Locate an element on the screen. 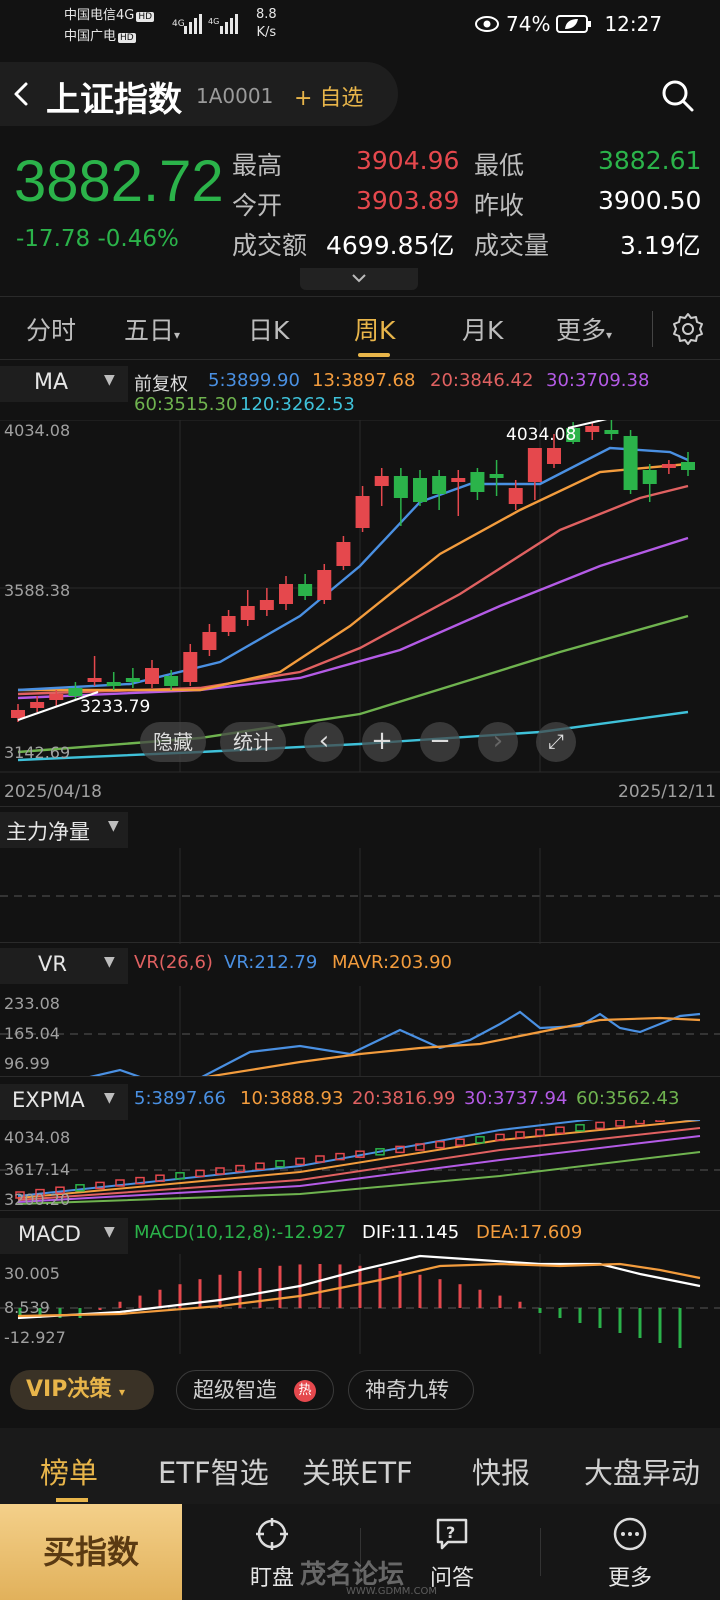 This screenshot has height=1600, width=720. expma-selector-label: EXPMA is located at coordinates (48, 1100).